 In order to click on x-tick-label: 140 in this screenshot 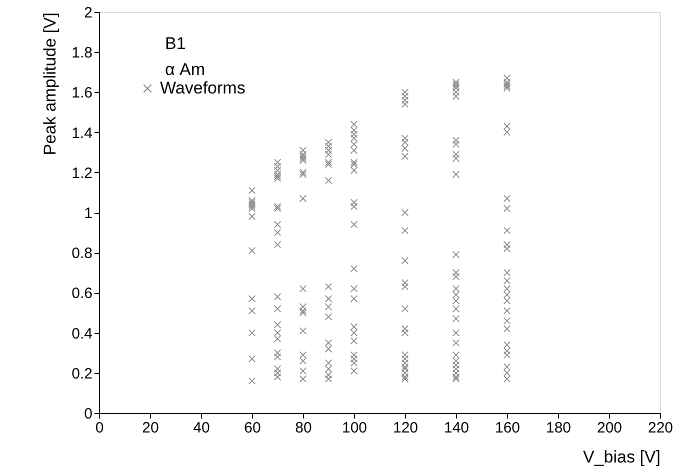, I will do `click(457, 428)`.